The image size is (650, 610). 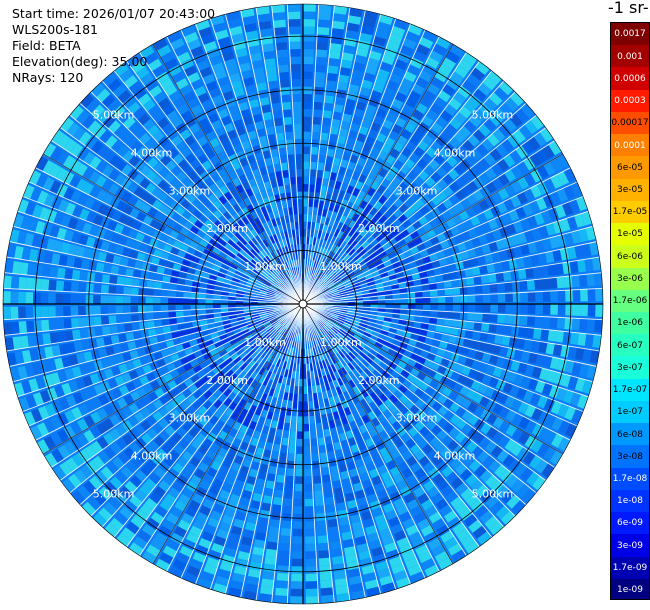 What do you see at coordinates (630, 523) in the screenshot?
I see `colorbar-cell: 6e-09` at bounding box center [630, 523].